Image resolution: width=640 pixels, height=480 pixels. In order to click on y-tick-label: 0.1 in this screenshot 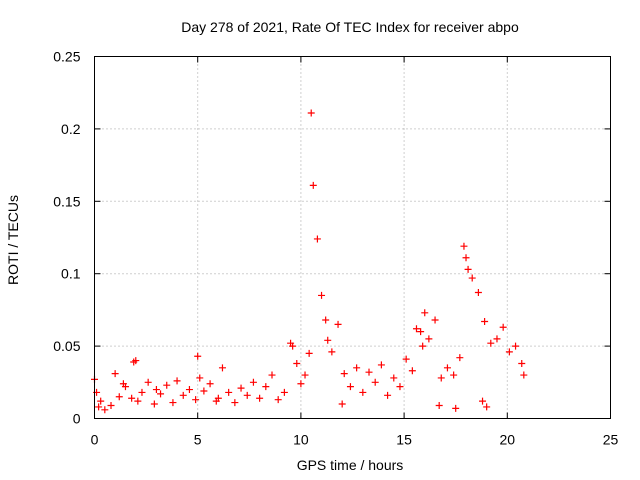, I will do `click(71, 274)`.